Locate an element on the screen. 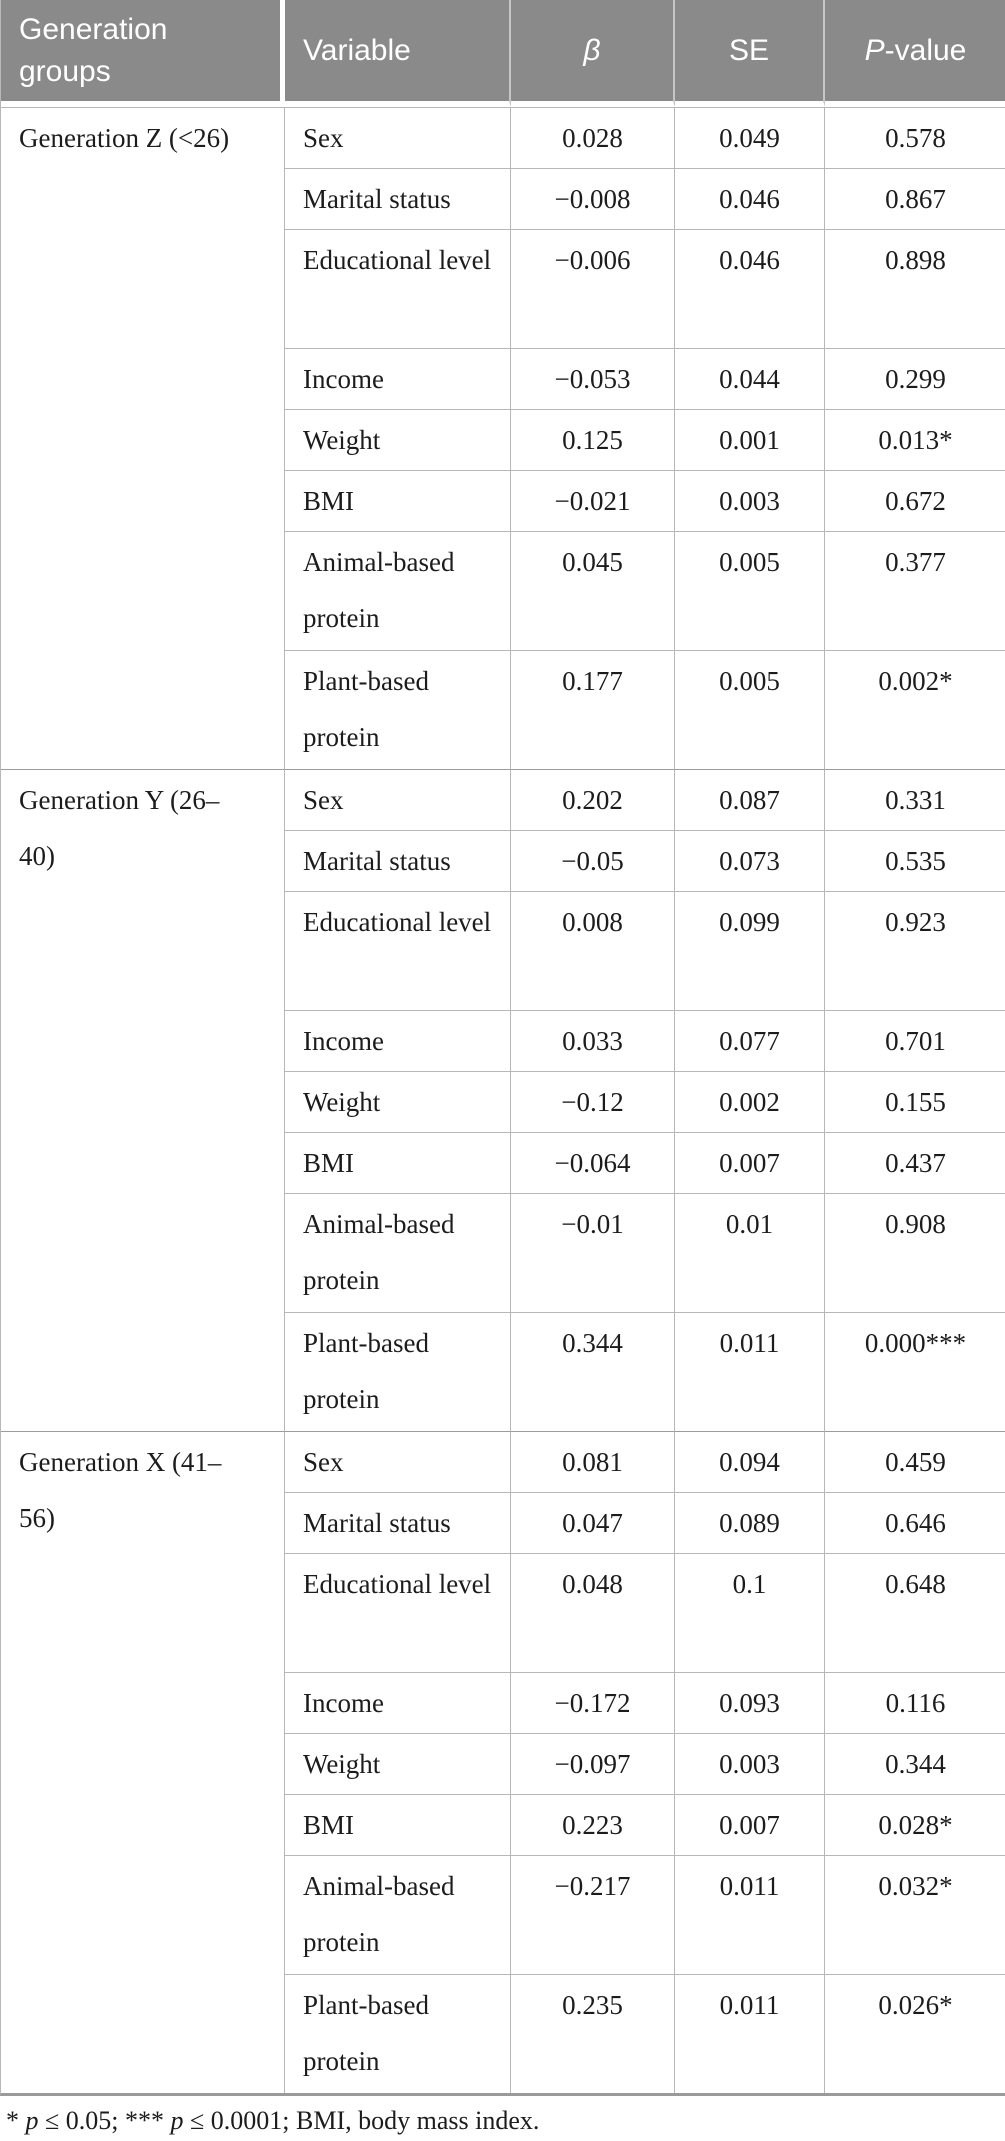 This screenshot has height=2141, width=1005. p-cell: 0.155 is located at coordinates (915, 1101).